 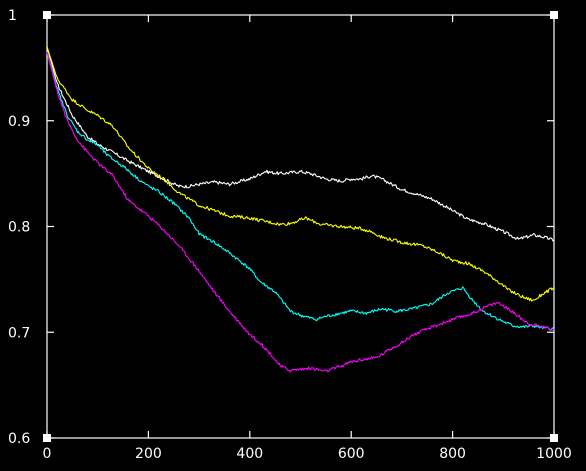 I want to click on x-tick-label: 800, so click(x=452, y=454).